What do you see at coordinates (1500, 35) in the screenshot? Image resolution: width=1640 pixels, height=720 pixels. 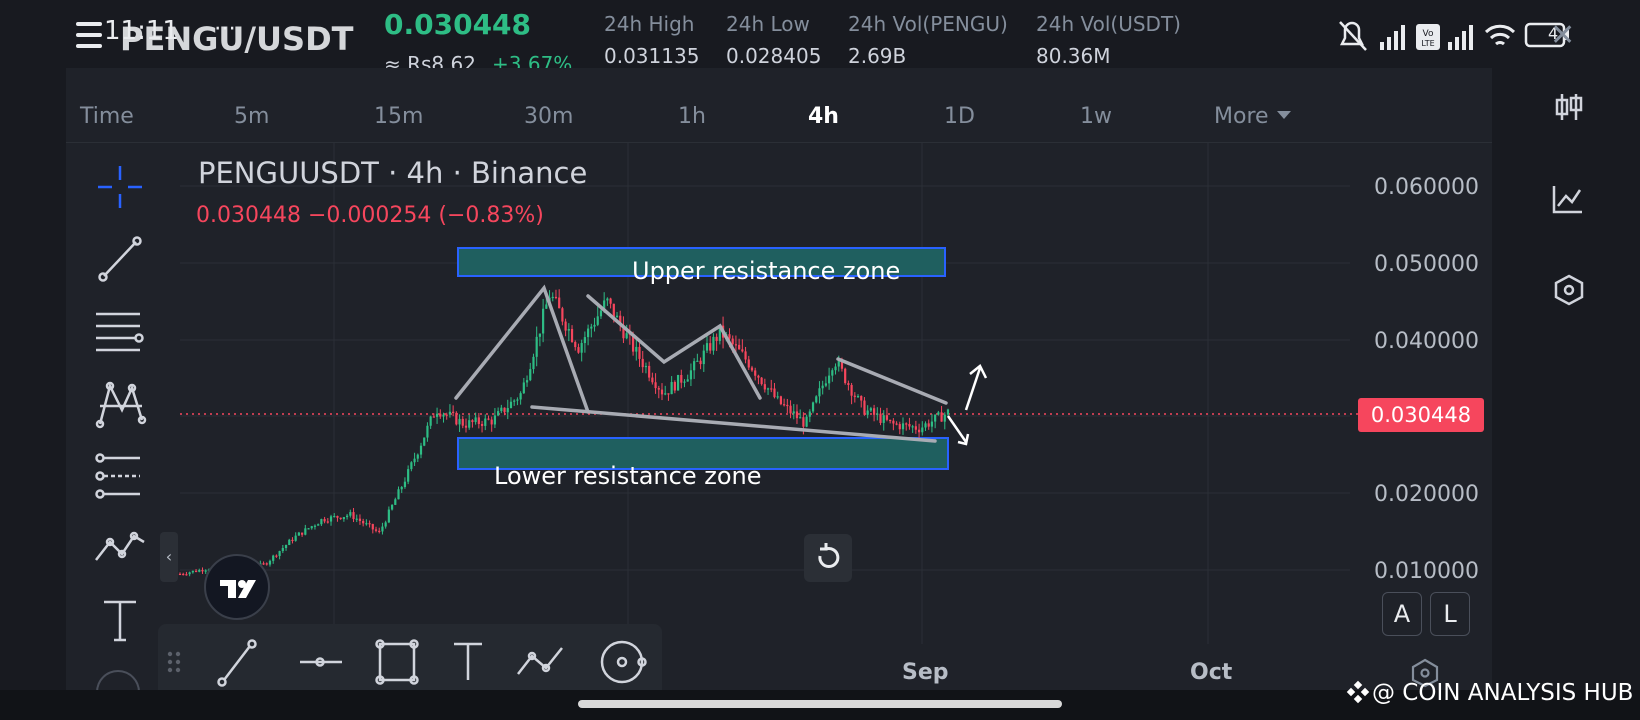 I see `wifi-icon` at bounding box center [1500, 35].